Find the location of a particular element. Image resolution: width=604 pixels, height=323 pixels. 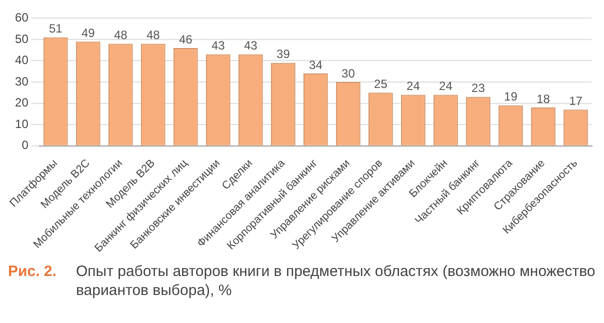

data-label: 30 is located at coordinates (349, 73).